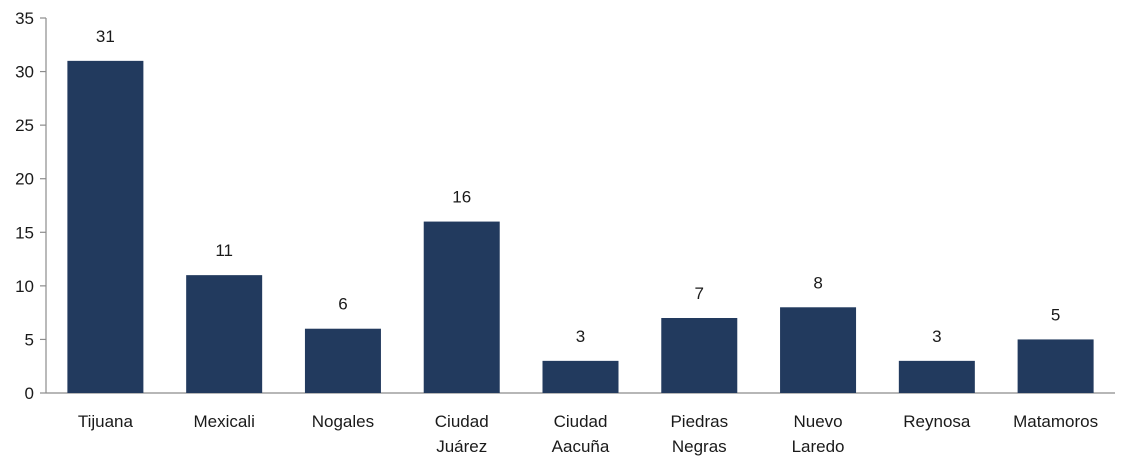 The image size is (1122, 457). I want to click on y-tick-label: 15, so click(24, 232).